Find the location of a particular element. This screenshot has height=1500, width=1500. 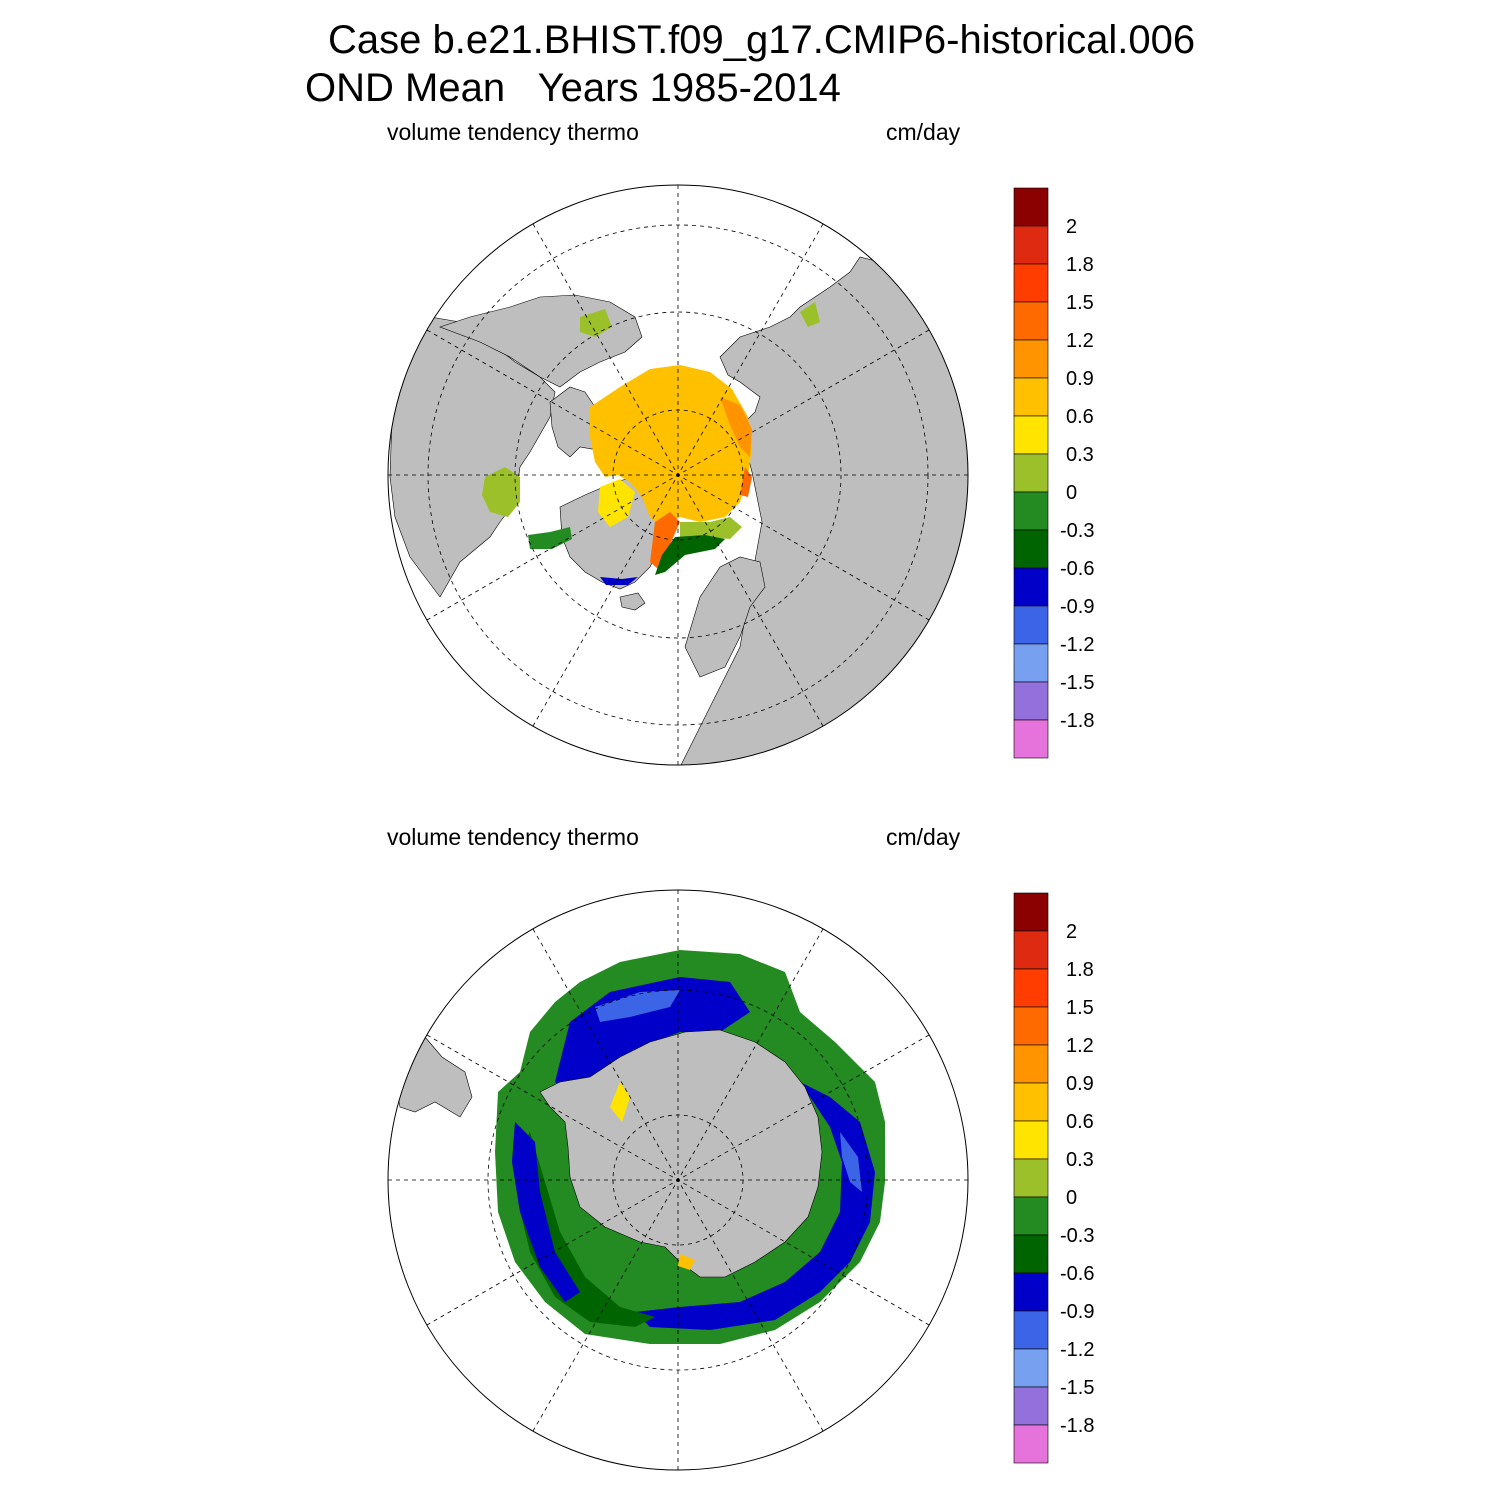

panel2-units-label: cm/day is located at coordinates (923, 837).